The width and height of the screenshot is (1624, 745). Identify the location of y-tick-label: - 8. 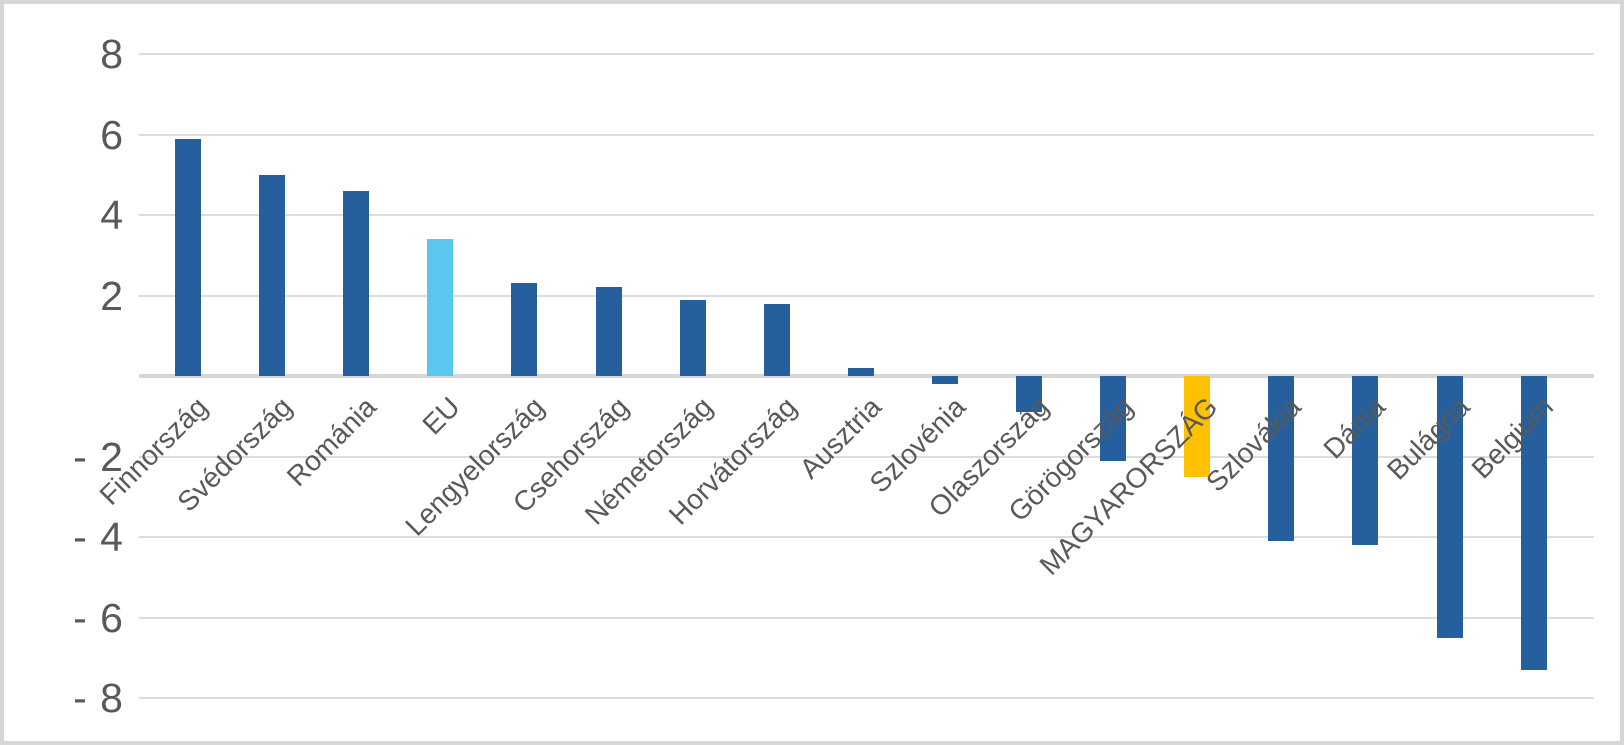
(98, 698).